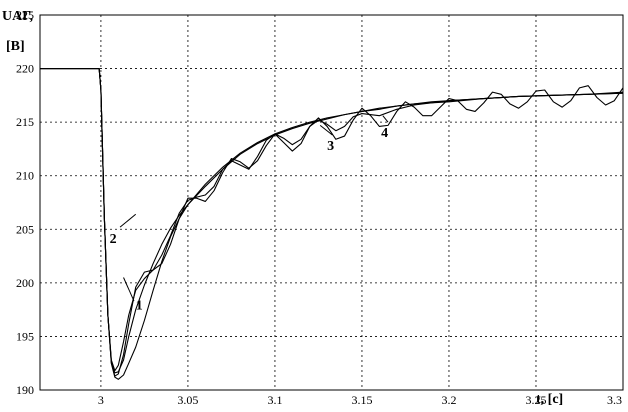  What do you see at coordinates (25, 283) in the screenshot?
I see `y-tick-label: 200` at bounding box center [25, 283].